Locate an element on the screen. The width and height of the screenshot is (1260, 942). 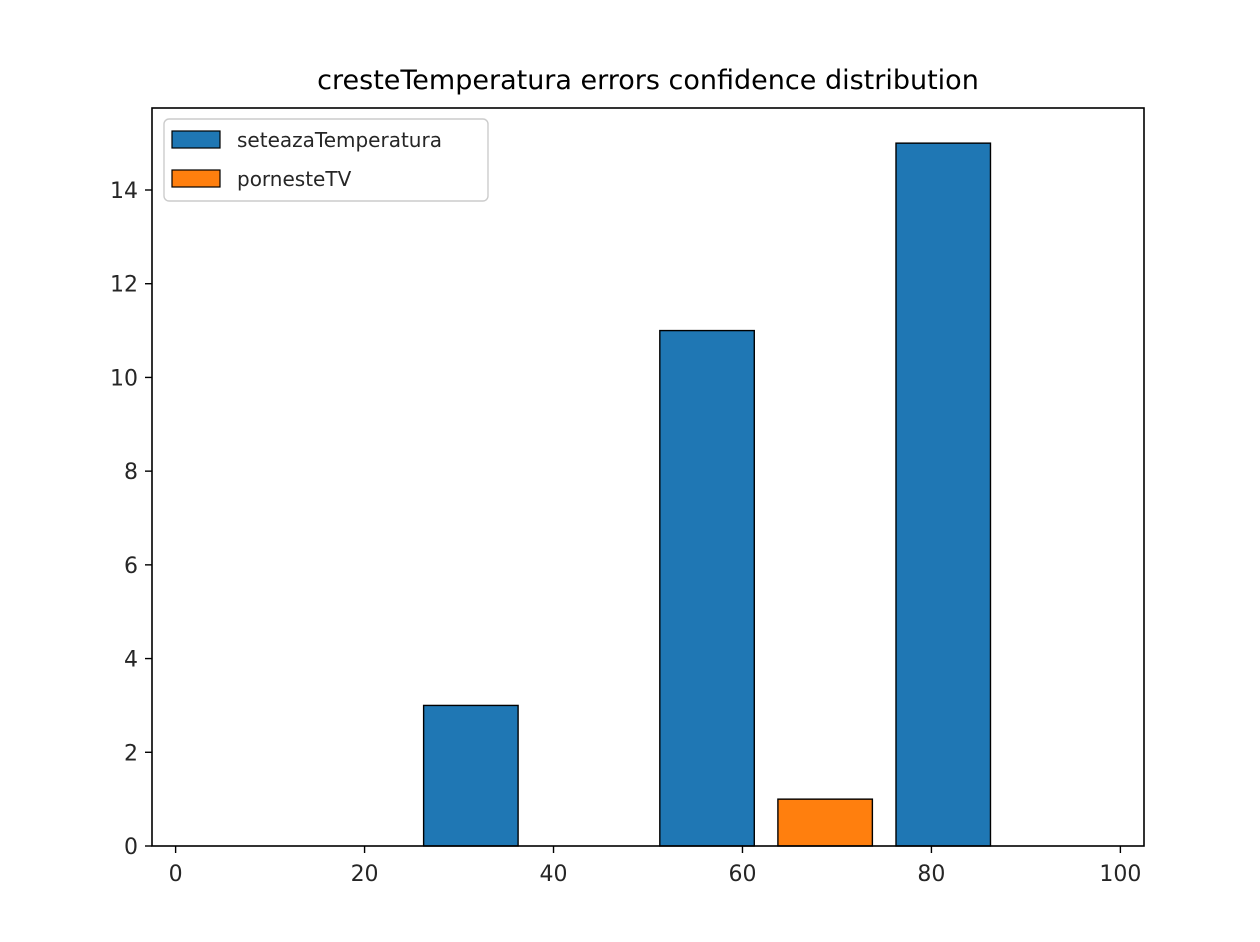
x-tick-label: 0 is located at coordinates (176, 874).